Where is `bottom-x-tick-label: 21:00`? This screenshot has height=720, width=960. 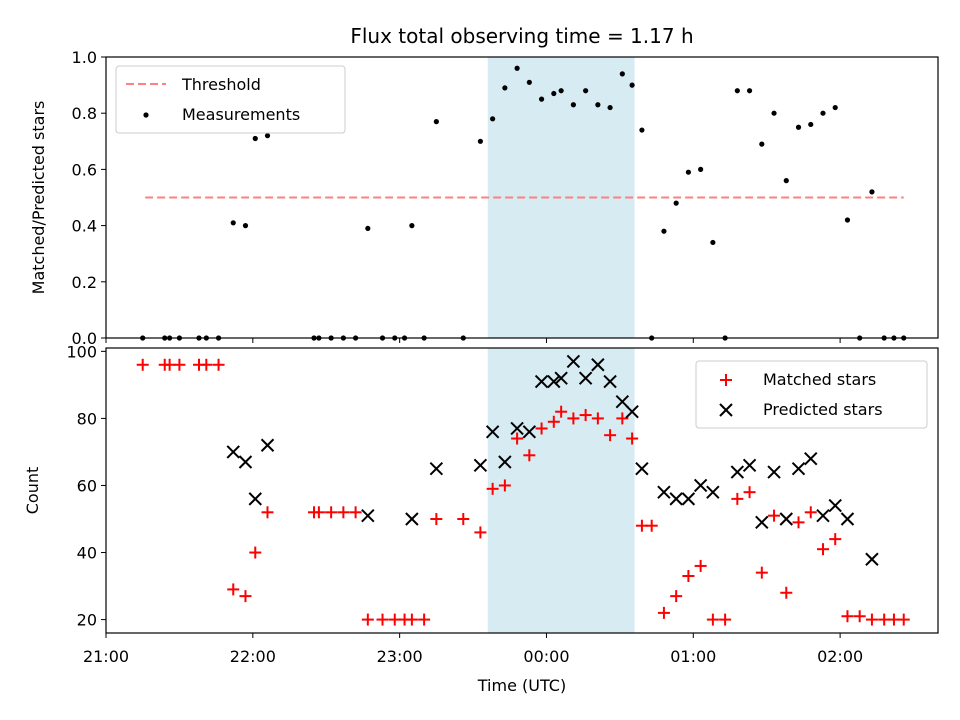 bottom-x-tick-label: 21:00 is located at coordinates (106, 656).